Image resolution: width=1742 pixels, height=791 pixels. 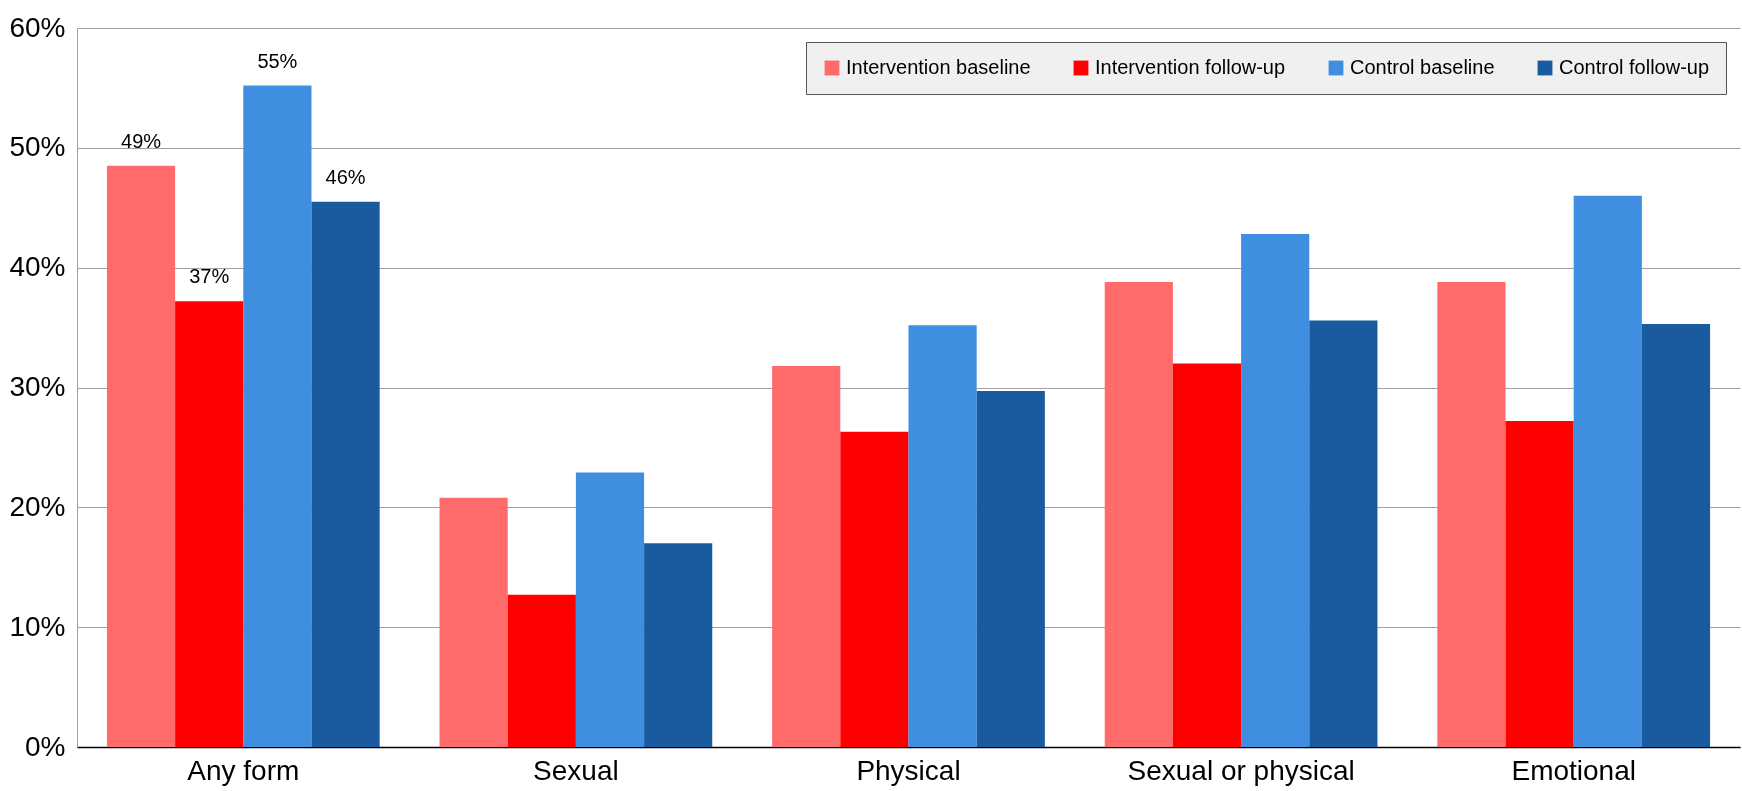 What do you see at coordinates (1634, 67) in the screenshot?
I see `legend-label: Control follow-up` at bounding box center [1634, 67].